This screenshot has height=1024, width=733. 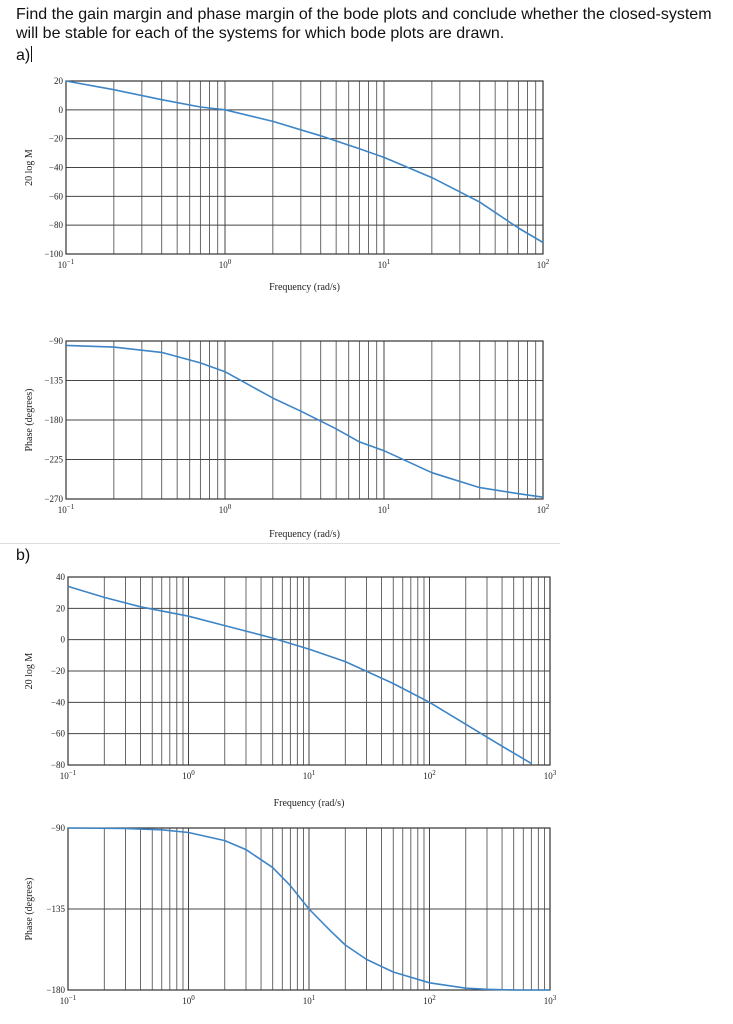 I want to click on text-cursor, so click(x=32, y=54).